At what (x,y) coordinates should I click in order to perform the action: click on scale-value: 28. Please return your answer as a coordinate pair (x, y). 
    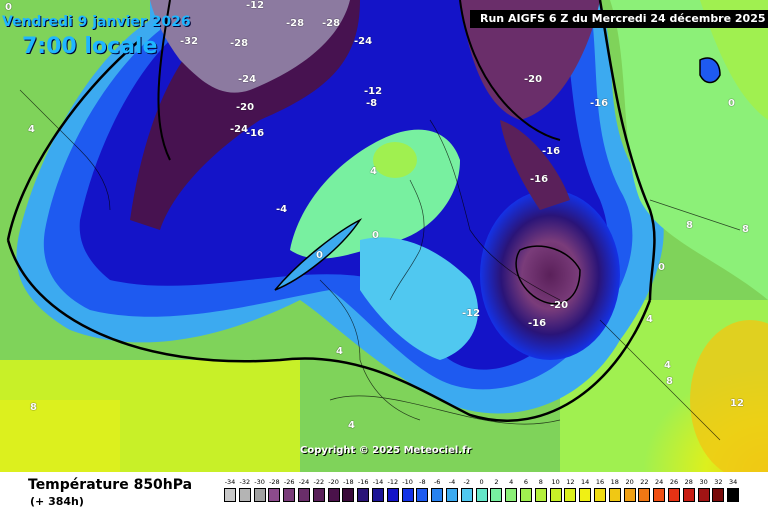
    Looking at the image, I should click on (688, 482).